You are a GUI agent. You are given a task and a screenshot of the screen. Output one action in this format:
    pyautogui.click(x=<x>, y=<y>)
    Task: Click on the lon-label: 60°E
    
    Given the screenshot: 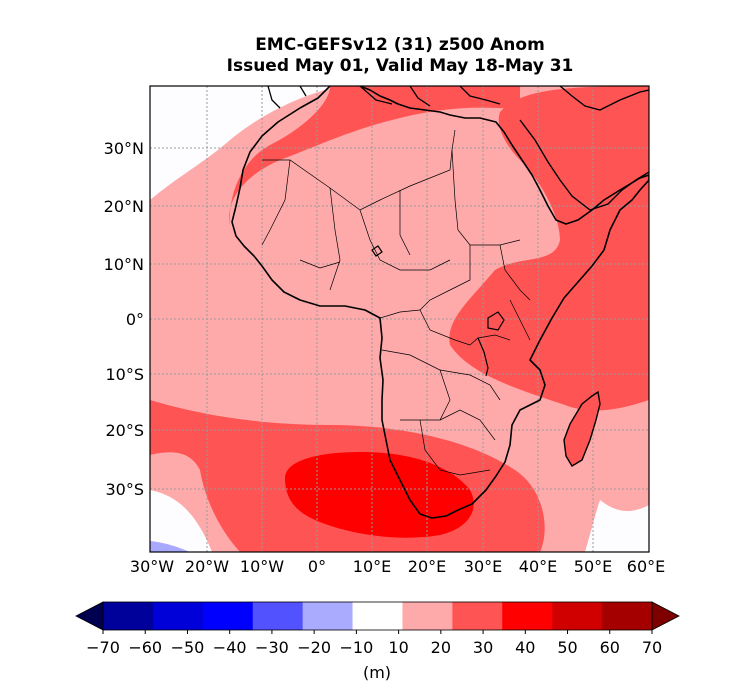 What is the action you would take?
    pyautogui.click(x=646, y=566)
    